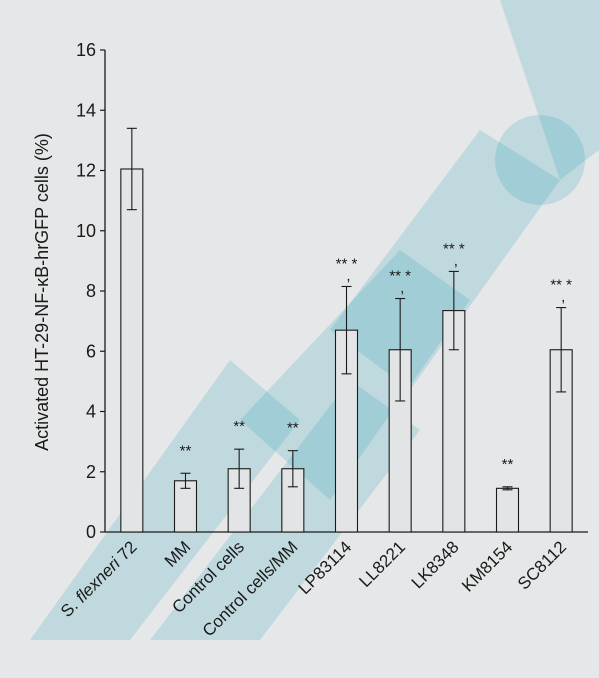 This screenshot has width=599, height=678. I want to click on y-tick-label: 6, so click(91, 351).